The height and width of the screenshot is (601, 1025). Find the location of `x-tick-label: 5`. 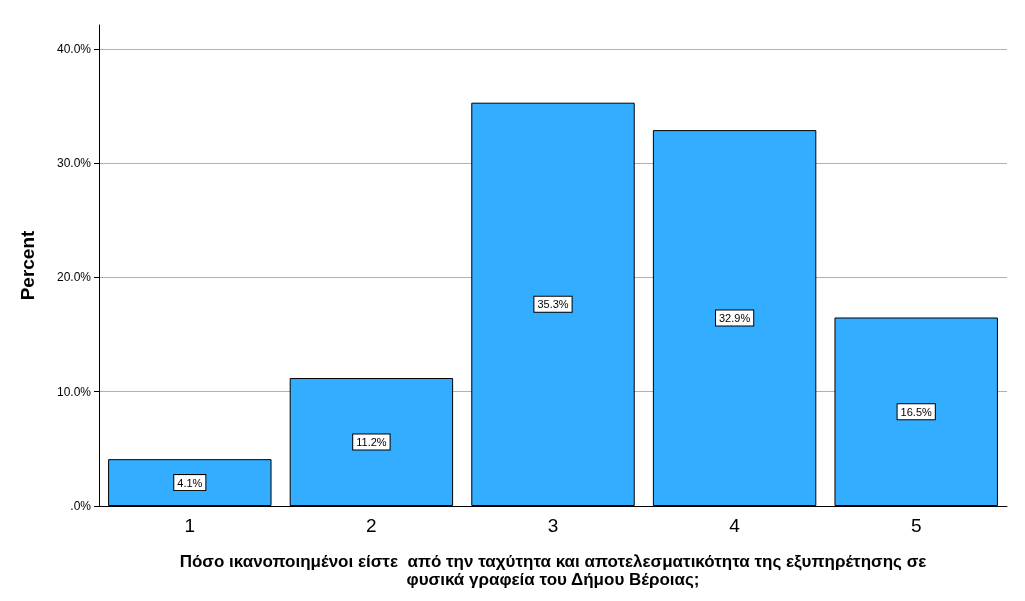

x-tick-label: 5 is located at coordinates (916, 525).